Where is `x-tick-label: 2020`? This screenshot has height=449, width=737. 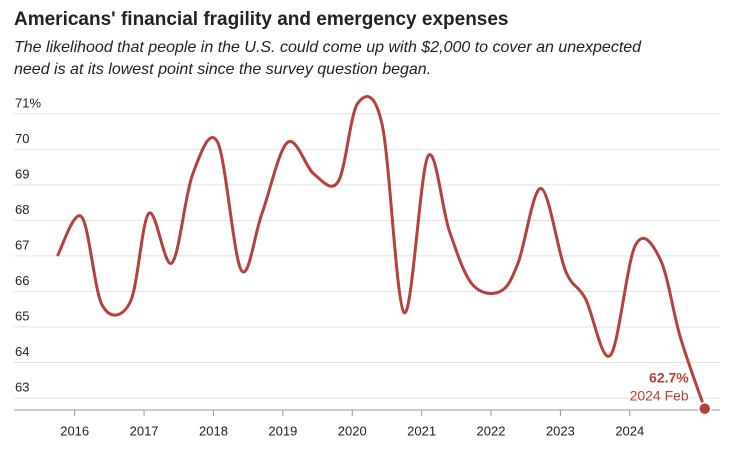
x-tick-label: 2020 is located at coordinates (352, 430).